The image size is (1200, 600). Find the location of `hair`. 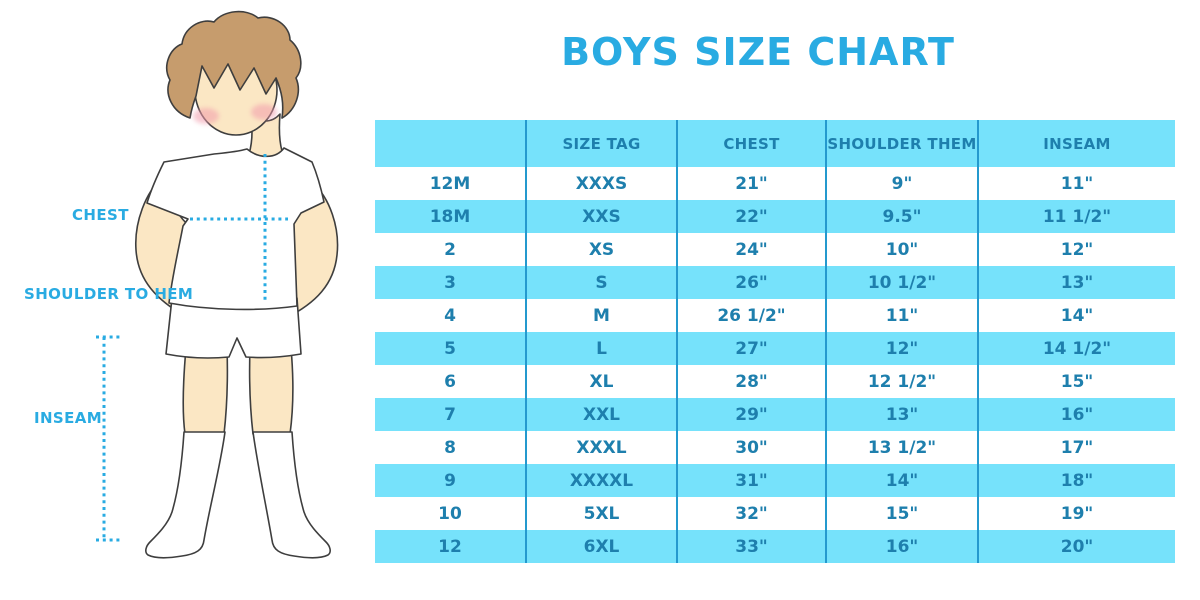

hair is located at coordinates (234, 64).